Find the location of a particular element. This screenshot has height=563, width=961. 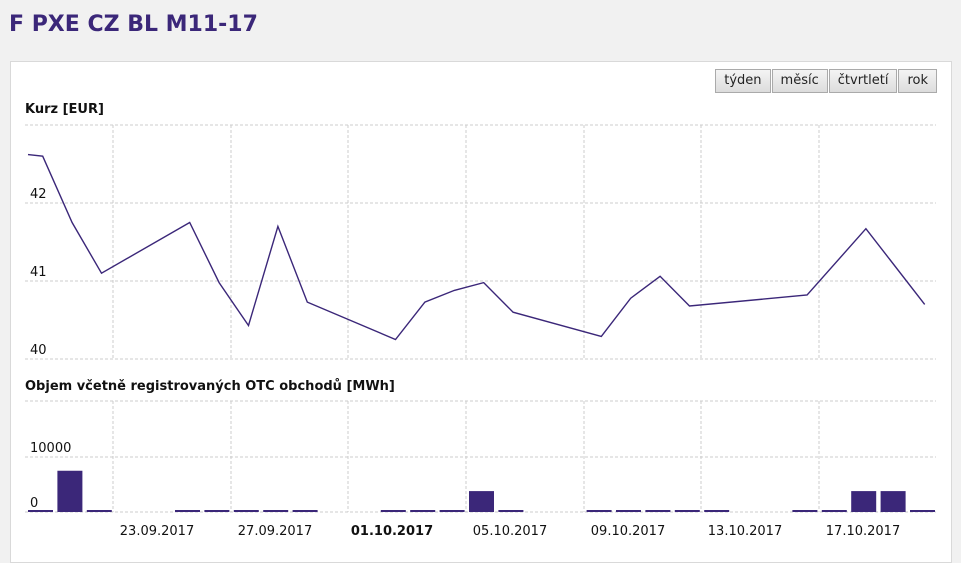

x-axis-date-label: 23.09.2017 is located at coordinates (157, 531).